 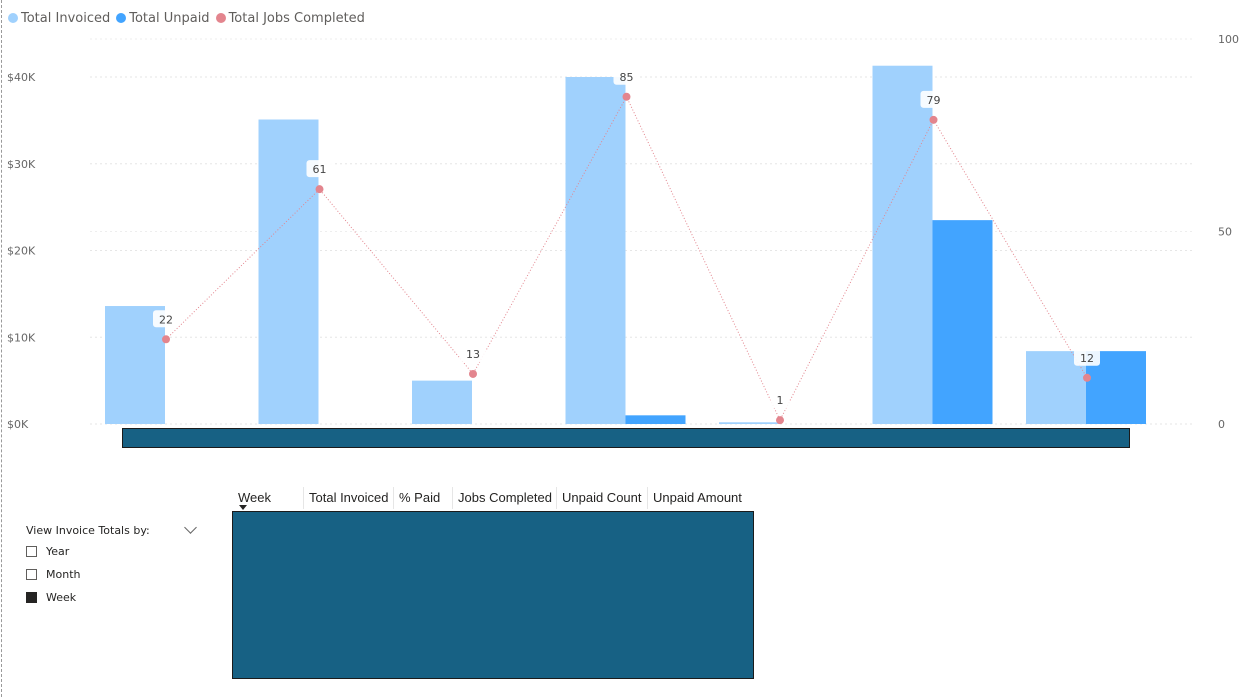 I want to click on y-left-tick-label: $0K, so click(x=18, y=424).